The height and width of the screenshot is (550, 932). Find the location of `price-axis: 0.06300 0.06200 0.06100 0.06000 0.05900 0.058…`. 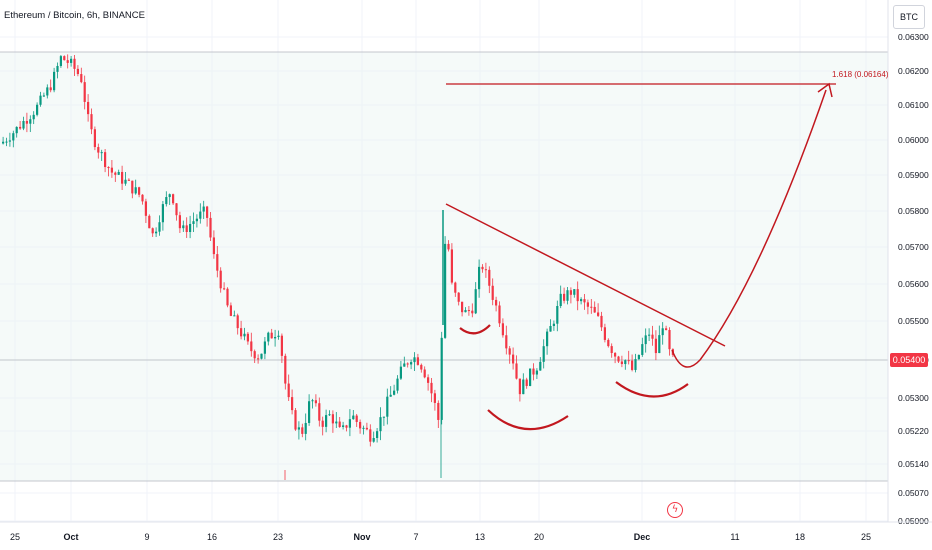

price-axis: 0.06300 0.06200 0.06100 0.06000 0.05900 0.058… is located at coordinates (908, 263).